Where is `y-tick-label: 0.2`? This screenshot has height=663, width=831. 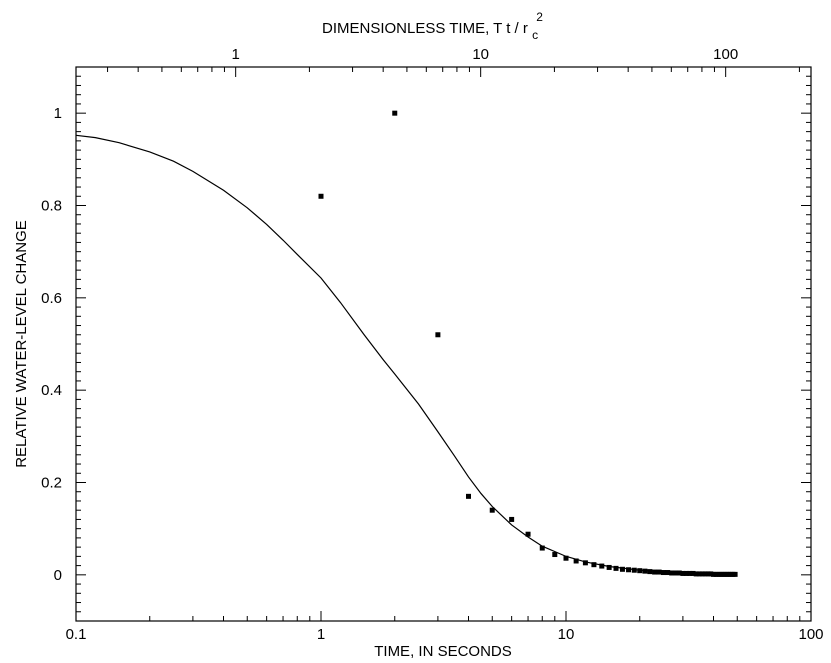
y-tick-label: 0.2 is located at coordinates (51, 483).